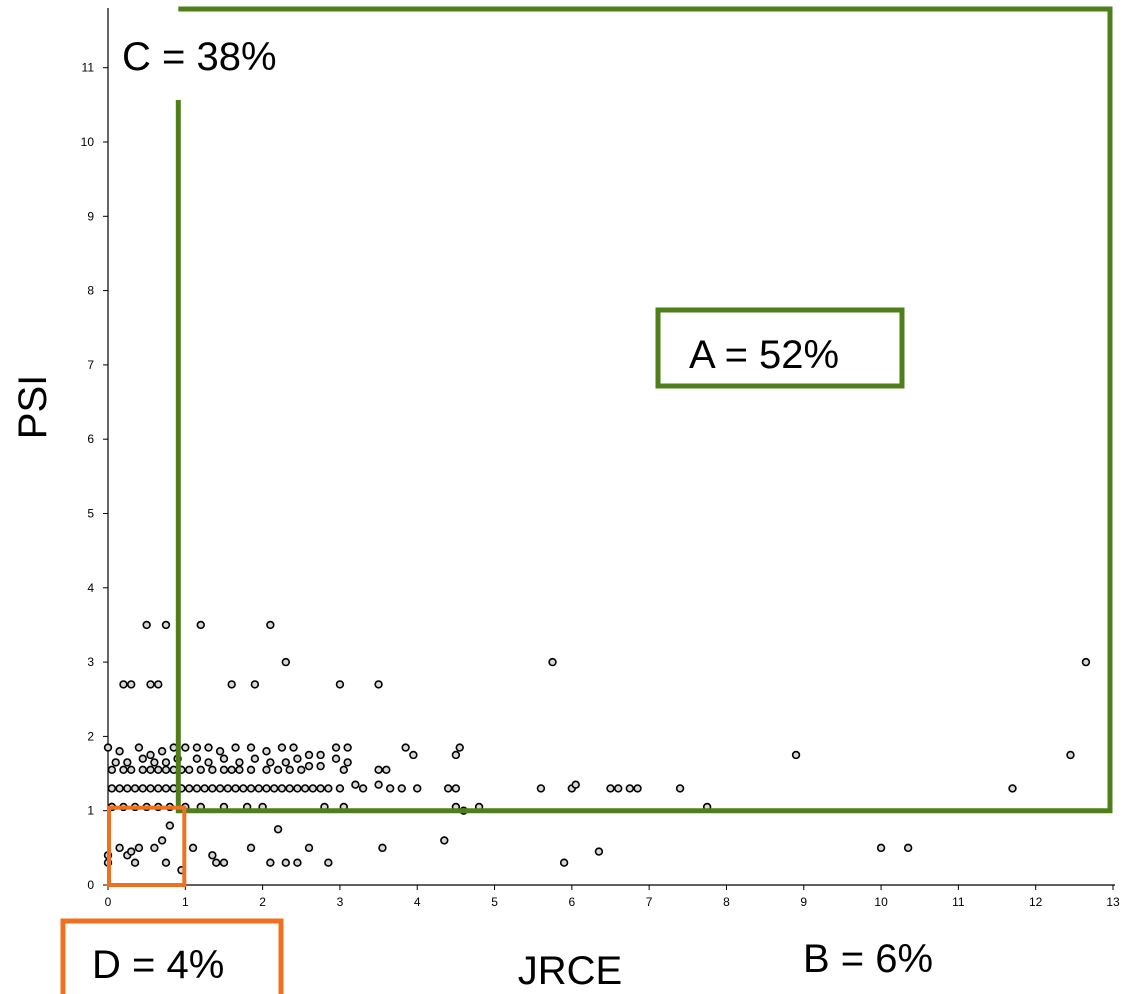 The height and width of the screenshot is (994, 1126). Describe the element at coordinates (90, 365) in the screenshot. I see `y-tick-label: 7` at that location.